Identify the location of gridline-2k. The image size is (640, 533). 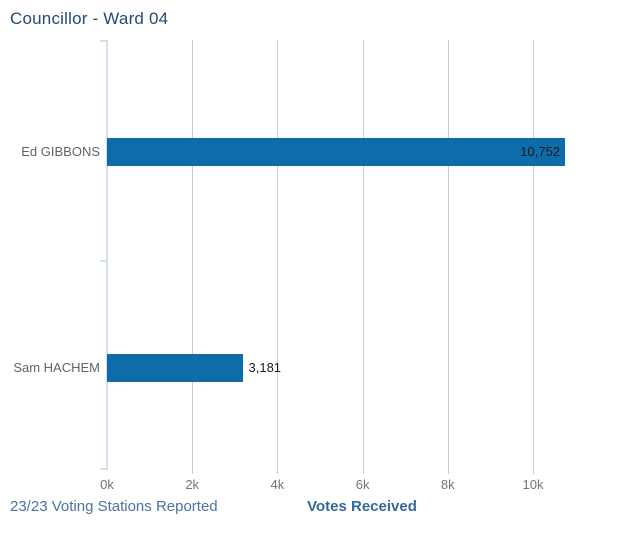
(193, 257).